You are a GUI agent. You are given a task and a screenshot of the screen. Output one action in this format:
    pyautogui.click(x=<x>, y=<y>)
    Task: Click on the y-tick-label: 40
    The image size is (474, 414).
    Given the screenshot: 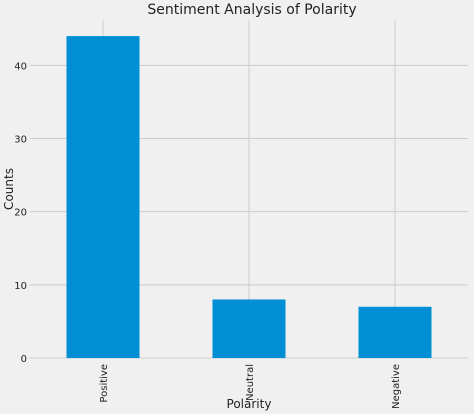 What is the action you would take?
    pyautogui.click(x=20, y=66)
    